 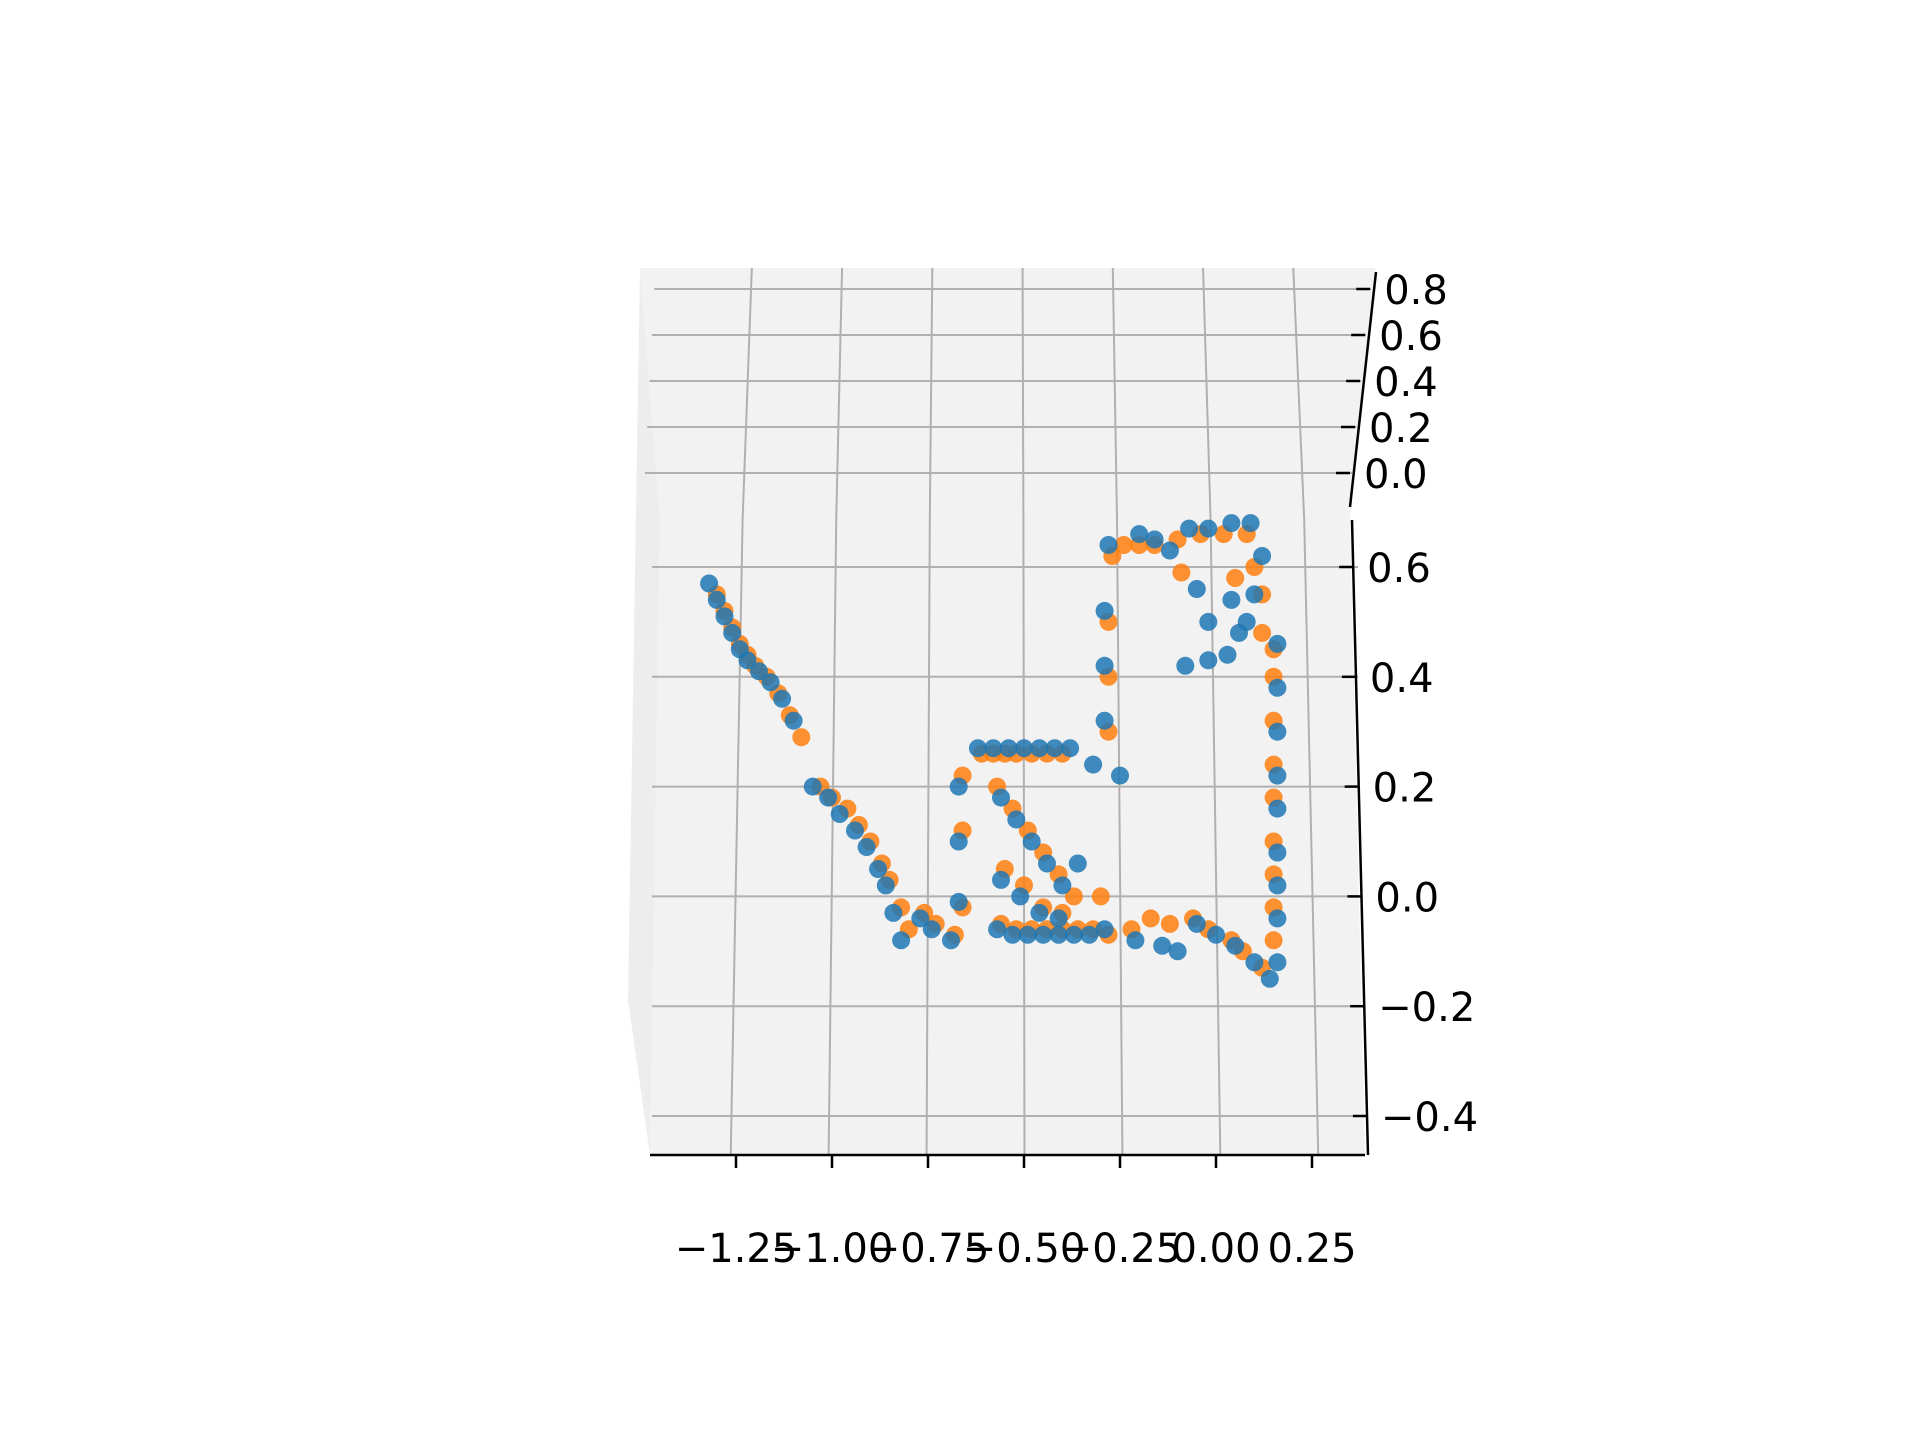 What do you see at coordinates (1407, 898) in the screenshot?
I see `y-tick-label-2: 0.0` at bounding box center [1407, 898].